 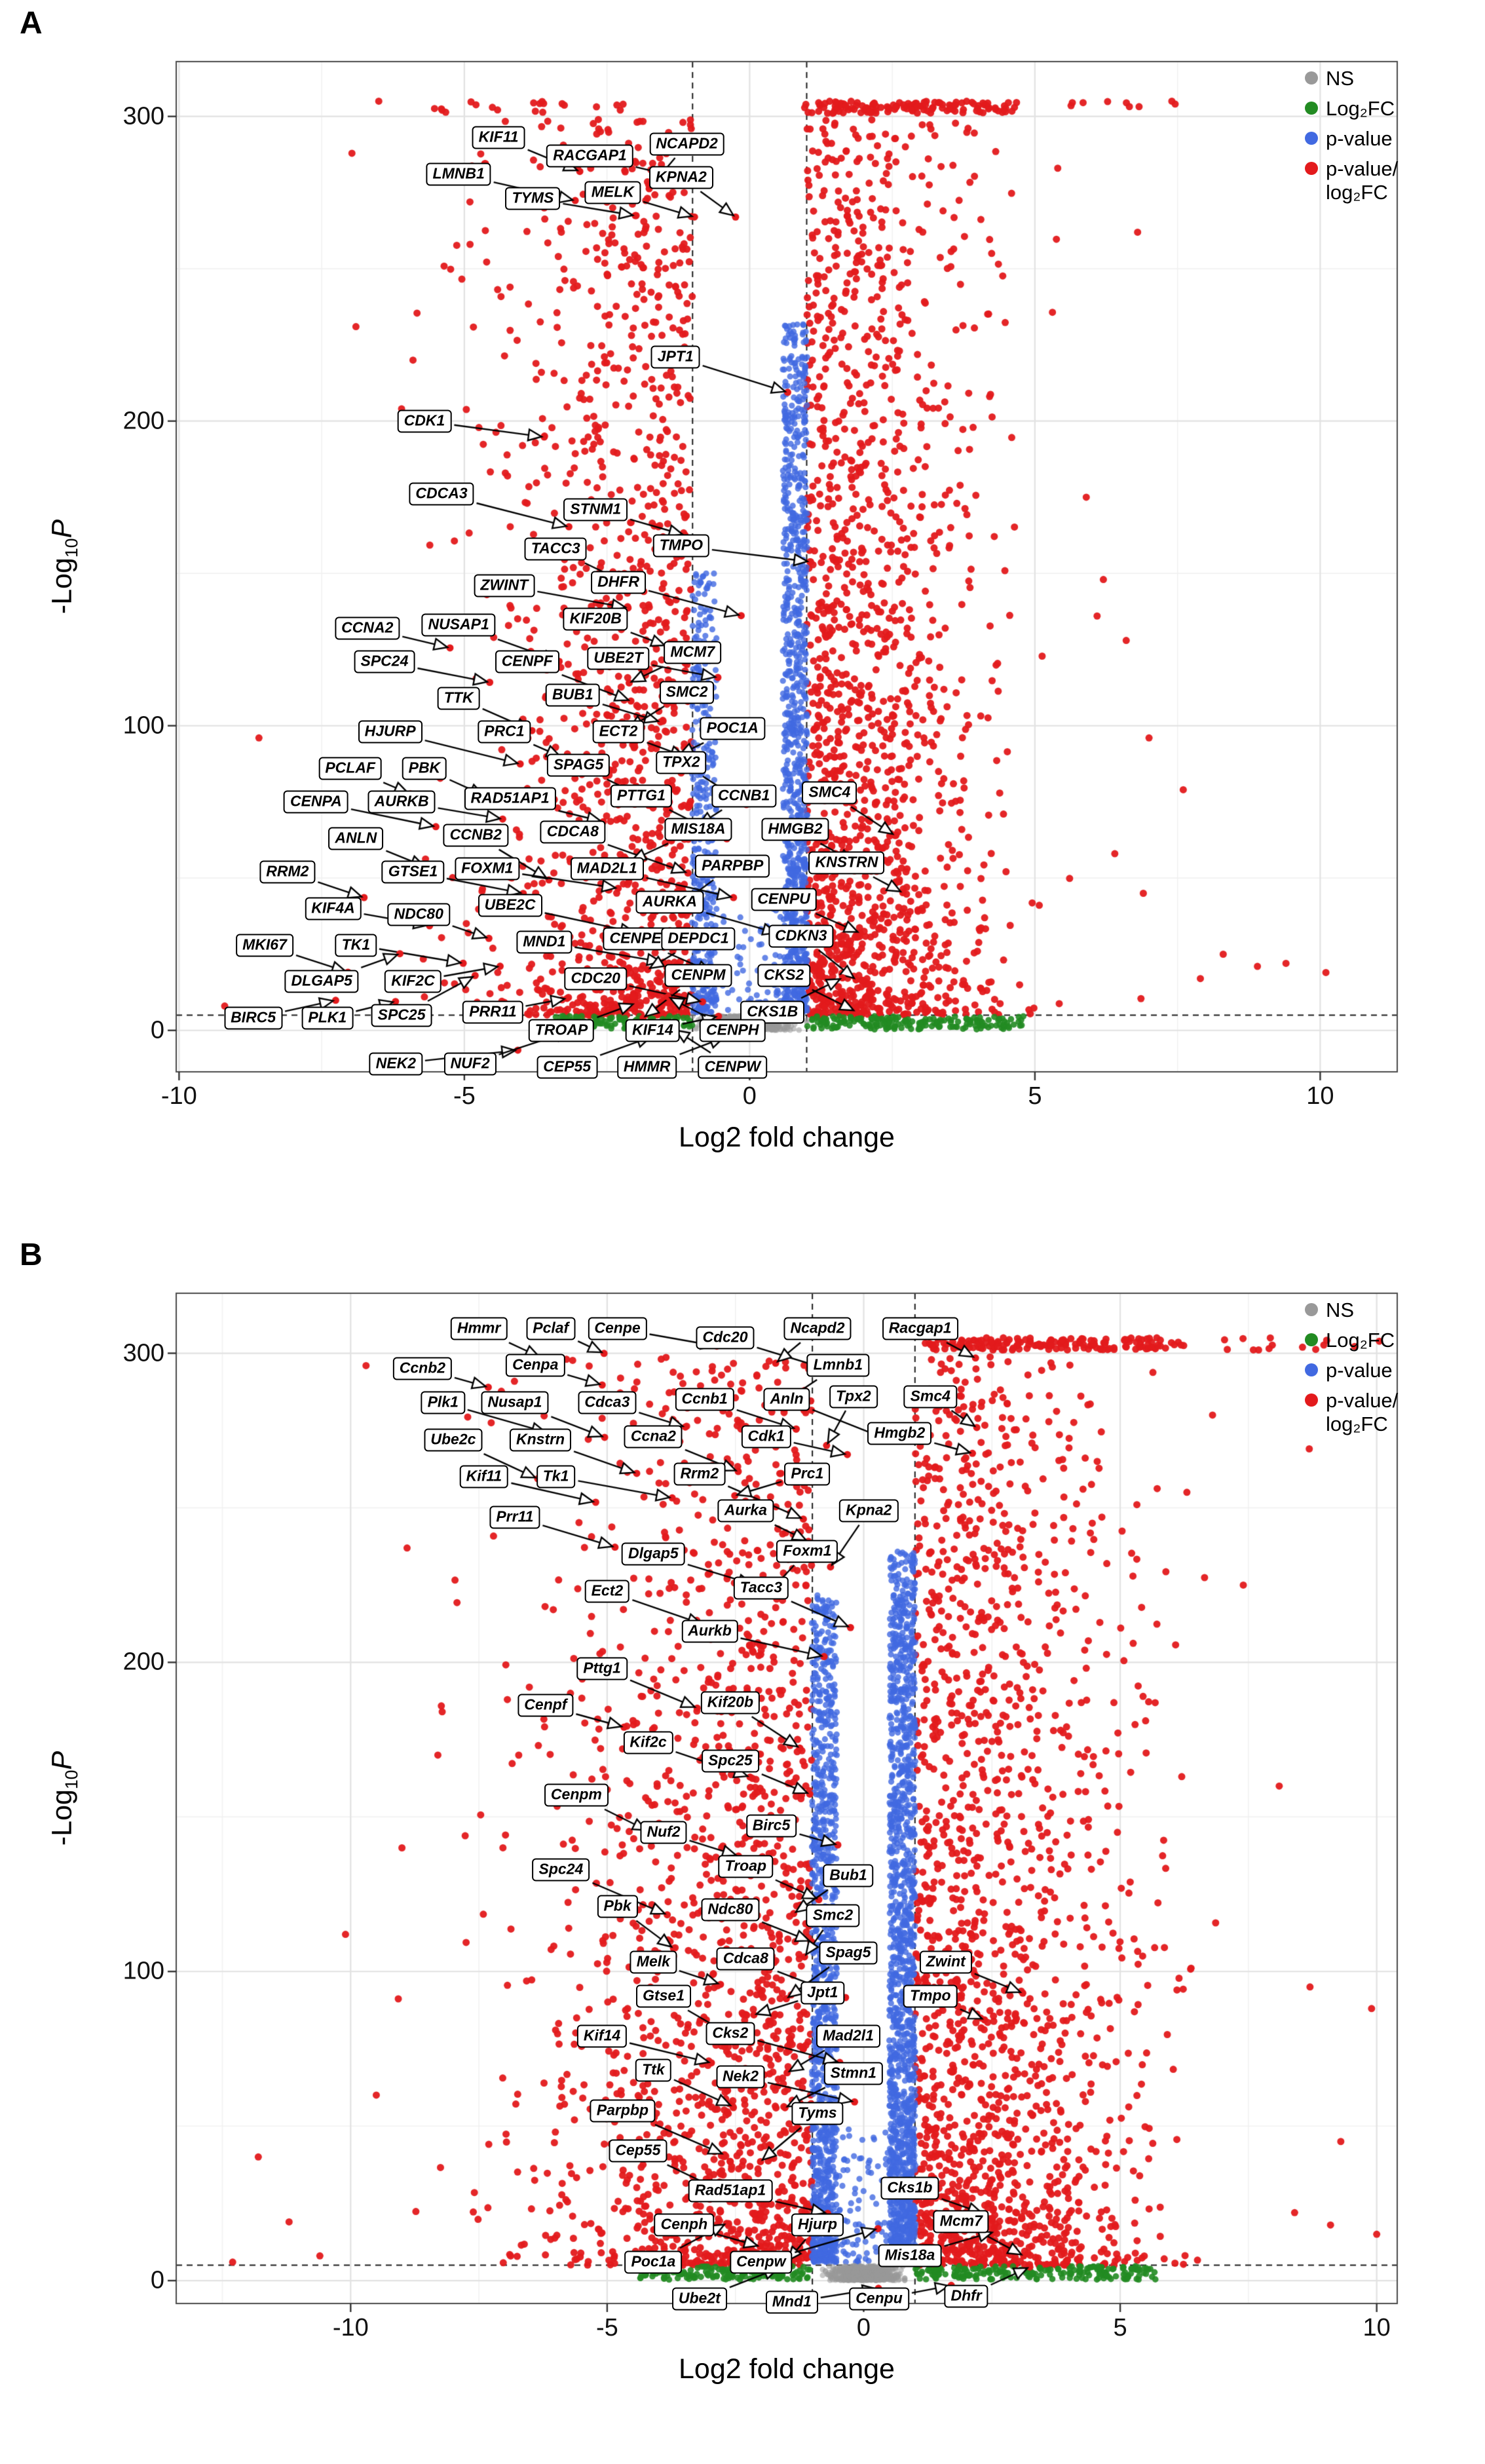 I want to click on gene-label-Prr11: Prr11, so click(x=514, y=1517).